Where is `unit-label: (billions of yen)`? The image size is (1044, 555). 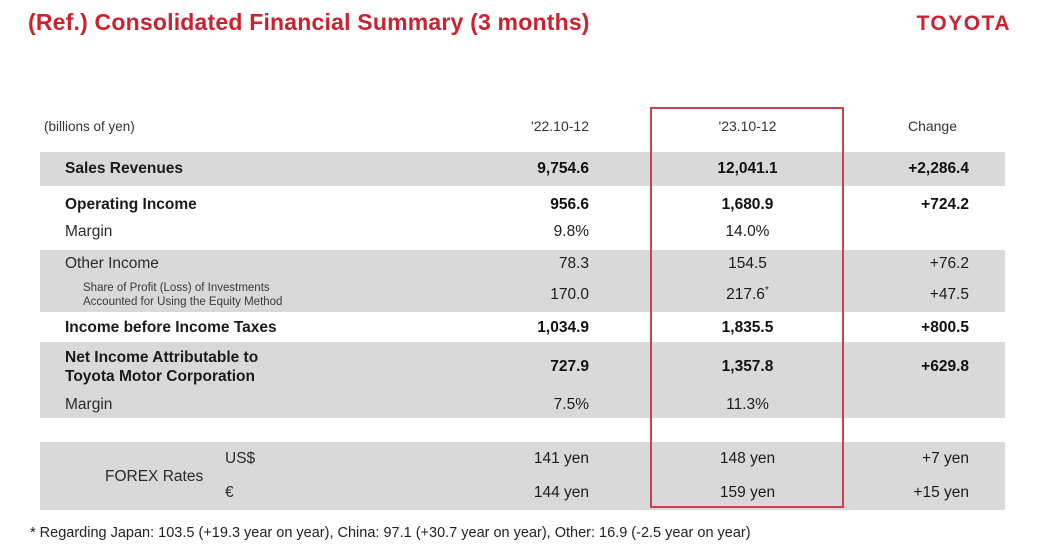 unit-label: (billions of yen) is located at coordinates (89, 126).